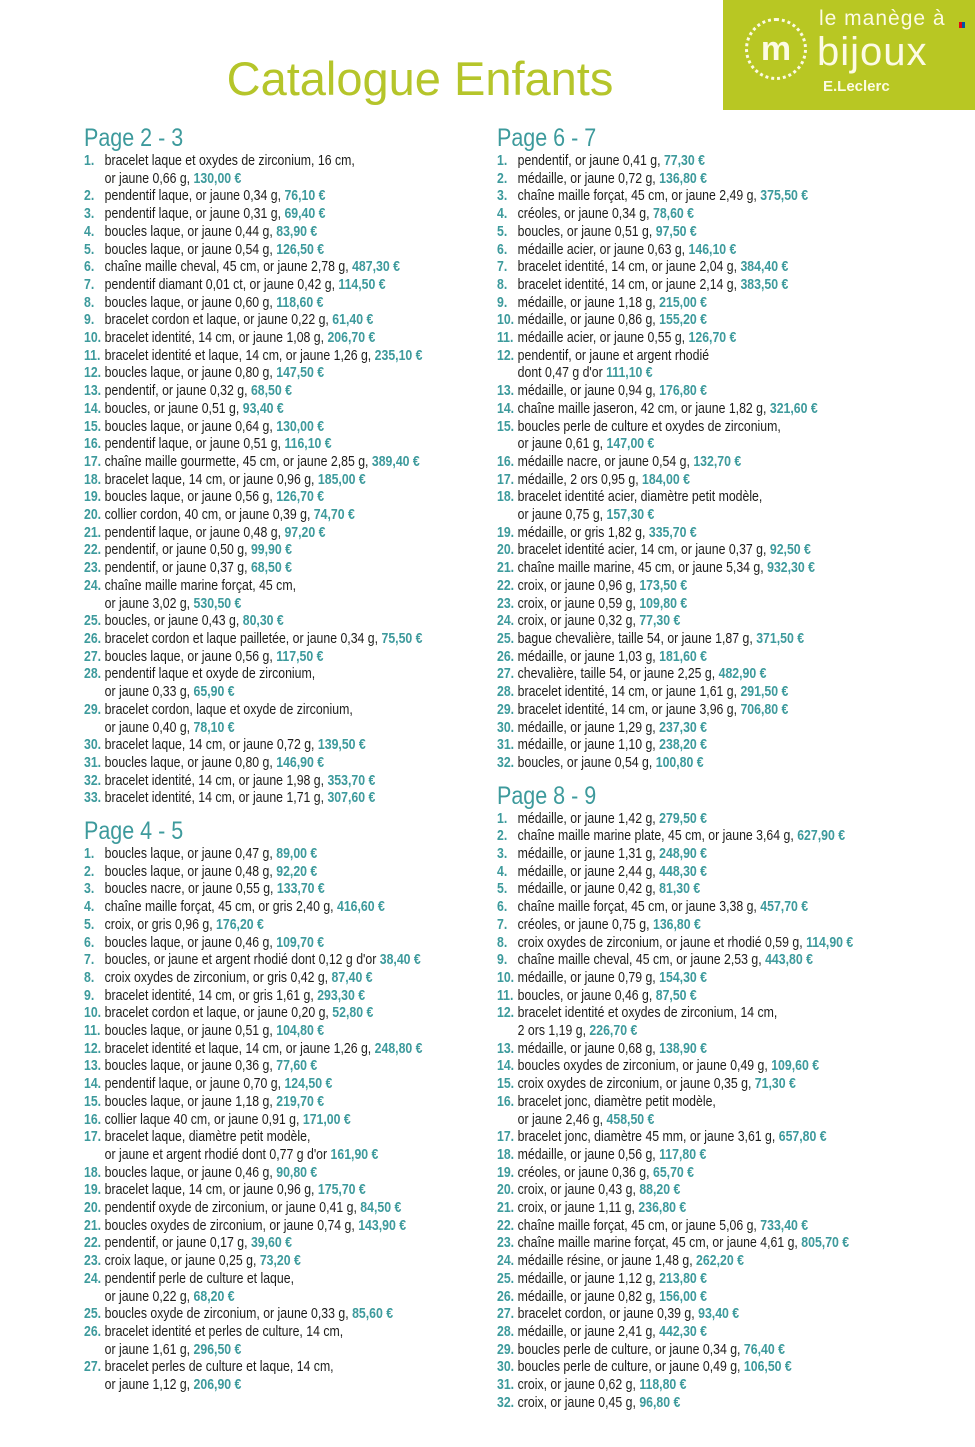 The image size is (975, 1447). What do you see at coordinates (400, 960) in the screenshot?
I see `item-price: 38,40 €` at bounding box center [400, 960].